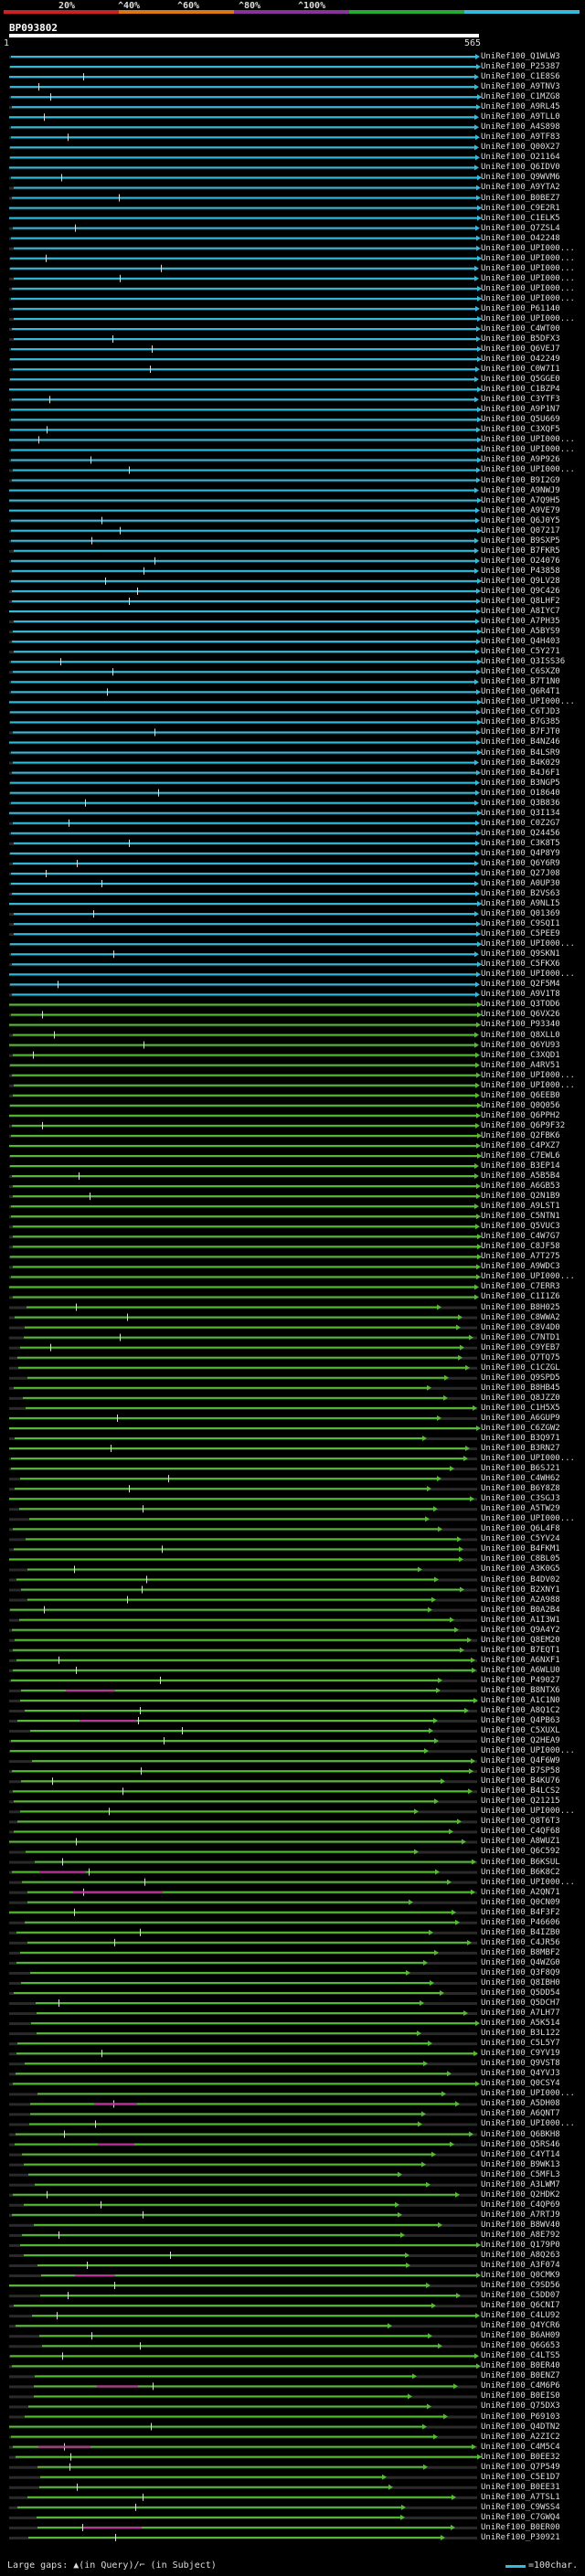  What do you see at coordinates (520, 1731) in the screenshot?
I see `hit-label: UniRef100_C5XUXL` at bounding box center [520, 1731].